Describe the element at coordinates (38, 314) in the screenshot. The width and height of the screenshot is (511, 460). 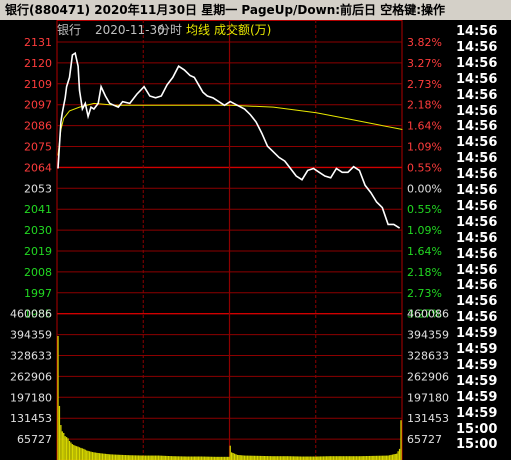
I see `price-tick-label: 1985` at that location.